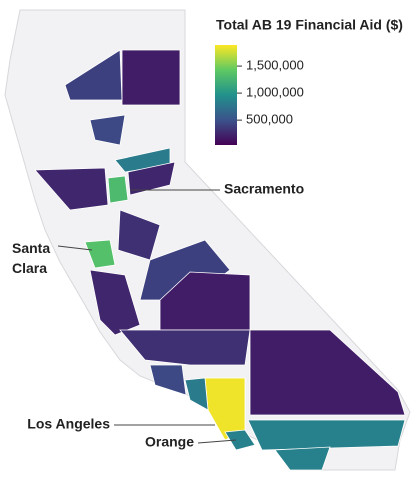 Image resolution: width=416 pixels, height=500 pixels. I want to click on colorbar-tick-label: 1,500,000, so click(275, 65).